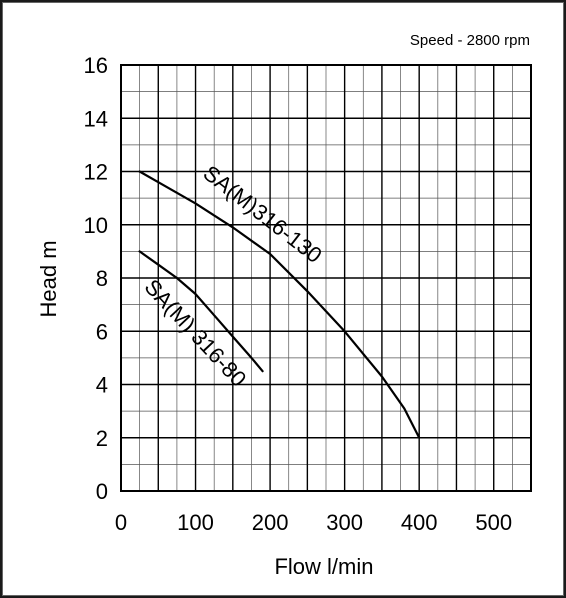 This screenshot has height=598, width=566. I want to click on y-tick-label: 8, so click(102, 278).